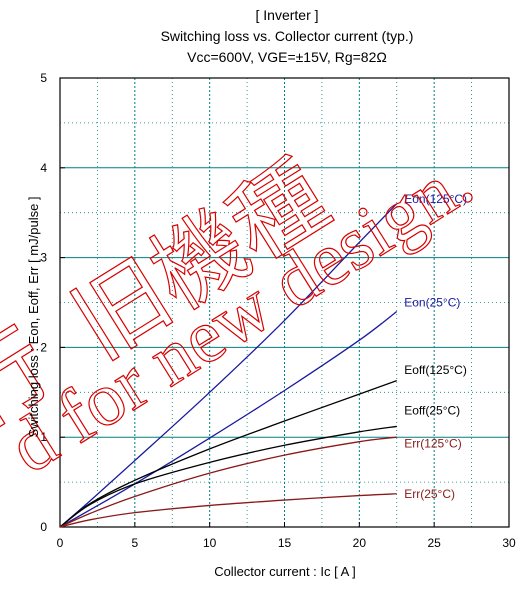  What do you see at coordinates (60, 543) in the screenshot?
I see `x-tick-label: 0` at bounding box center [60, 543].